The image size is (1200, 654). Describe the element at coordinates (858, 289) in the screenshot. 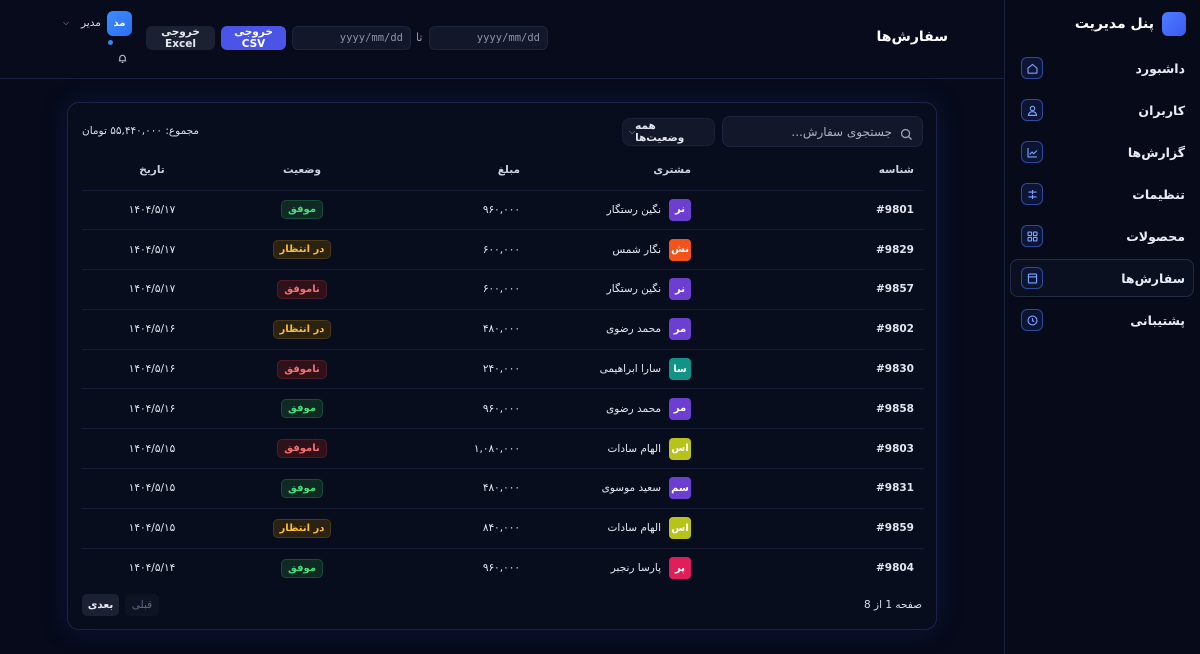

I see `order-id: #9857` at that location.